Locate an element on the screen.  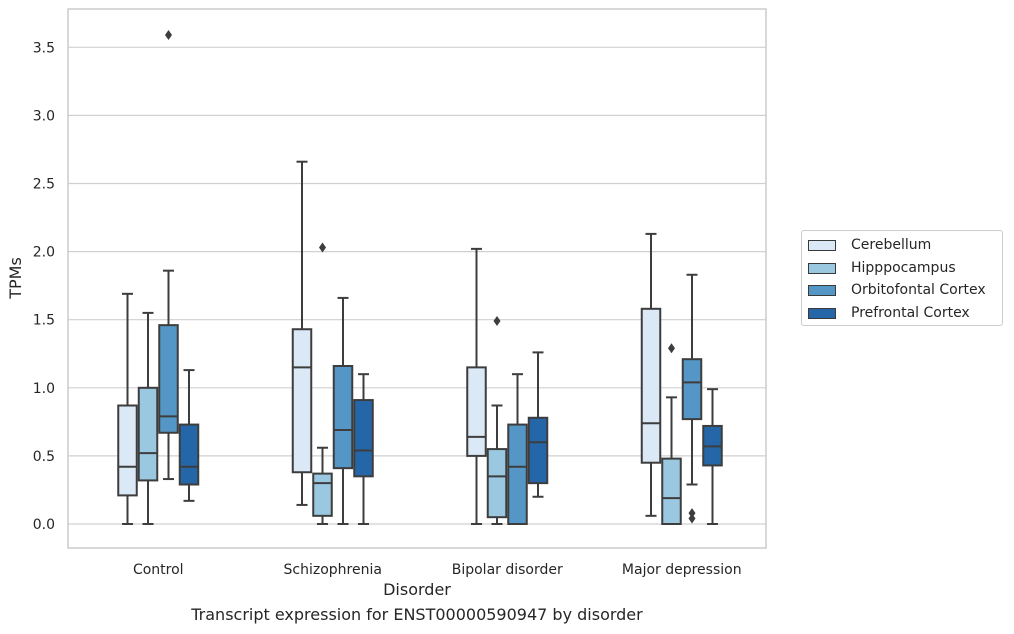
x-tick-label: Bipolar disorder is located at coordinates (507, 570).